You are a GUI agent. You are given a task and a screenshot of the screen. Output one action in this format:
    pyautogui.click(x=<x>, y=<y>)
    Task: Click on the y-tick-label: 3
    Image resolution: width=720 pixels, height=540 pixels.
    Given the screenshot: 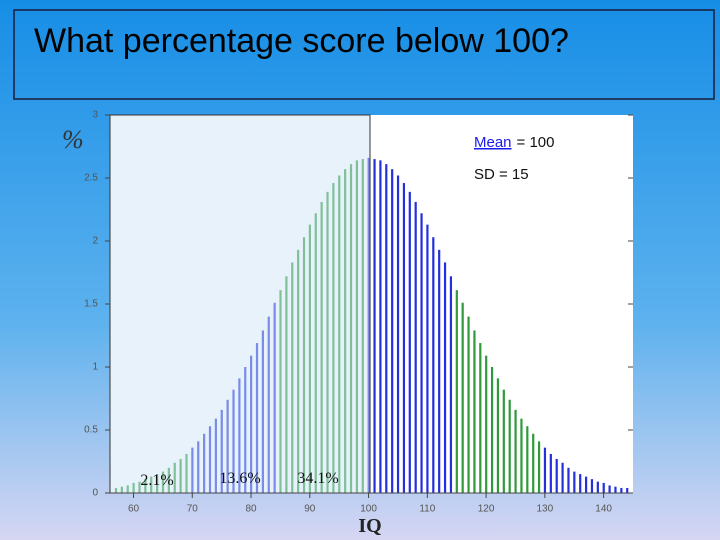 What is the action you would take?
    pyautogui.click(x=95, y=115)
    